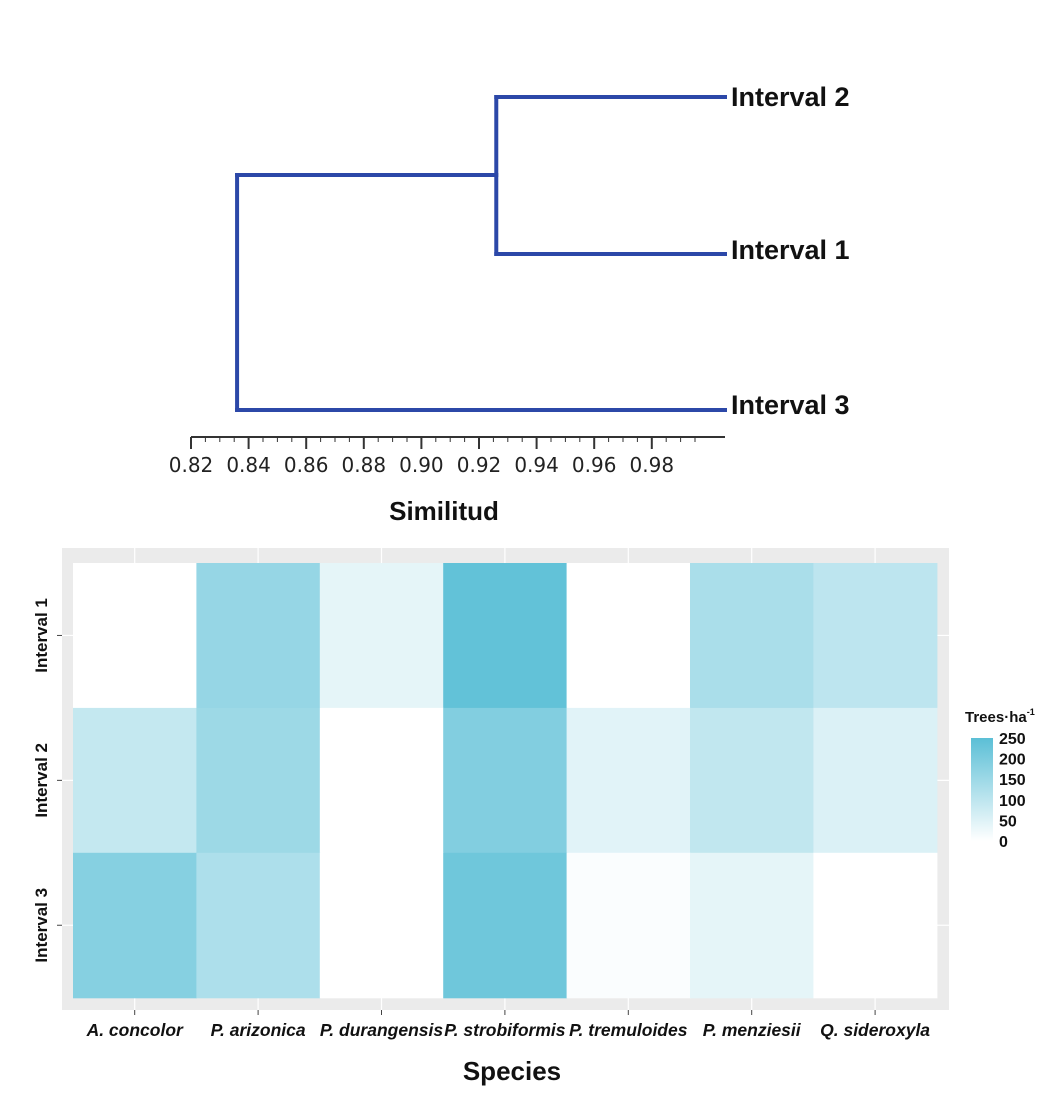 The width and height of the screenshot is (1056, 1099). I want to click on similarity-axis-tick-labels: 0.82 0.84 0.86 0.88 0.90 0.92 0.94 0.96 0.98, so click(421, 465).